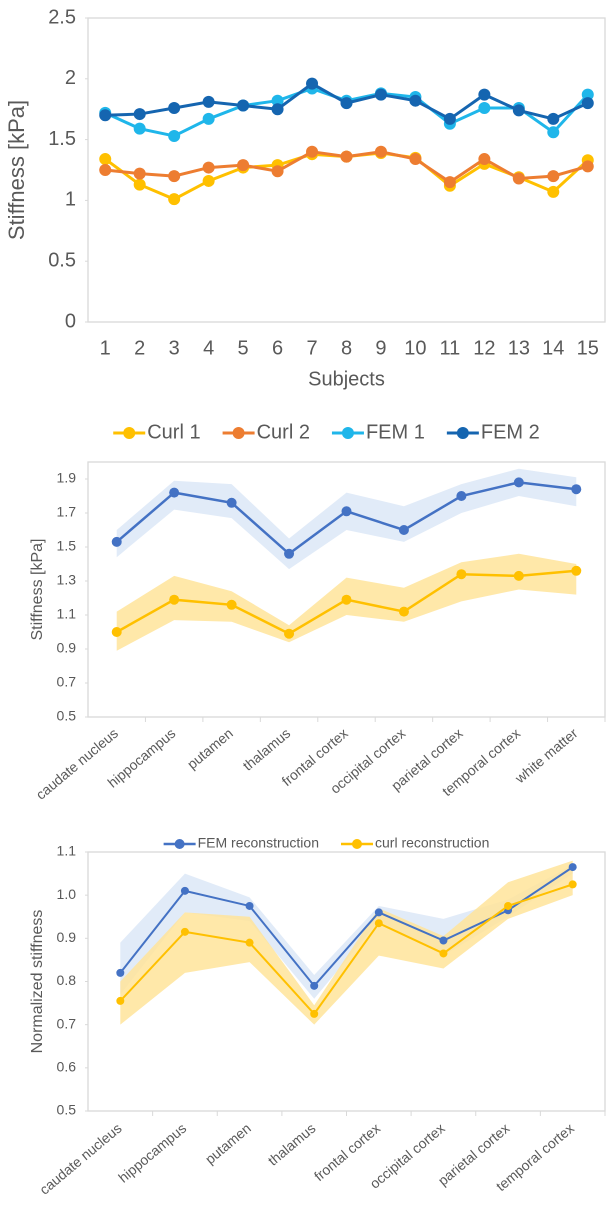 Image resolution: width=606 pixels, height=1232 pixels. Describe the element at coordinates (70, 321) in the screenshot. I see `y-tick-label: 0` at that location.